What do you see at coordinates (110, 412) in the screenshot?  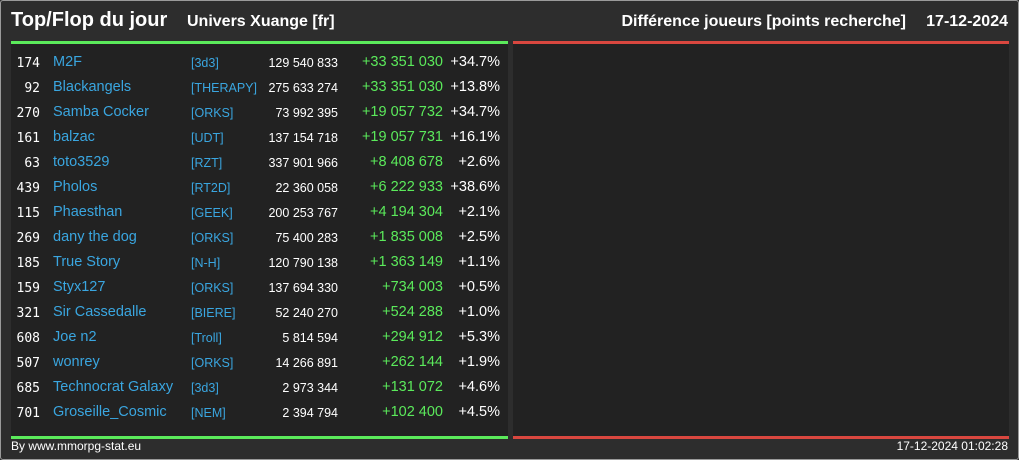 I see `player-name-link: Groseille_Cosmic` at bounding box center [110, 412].